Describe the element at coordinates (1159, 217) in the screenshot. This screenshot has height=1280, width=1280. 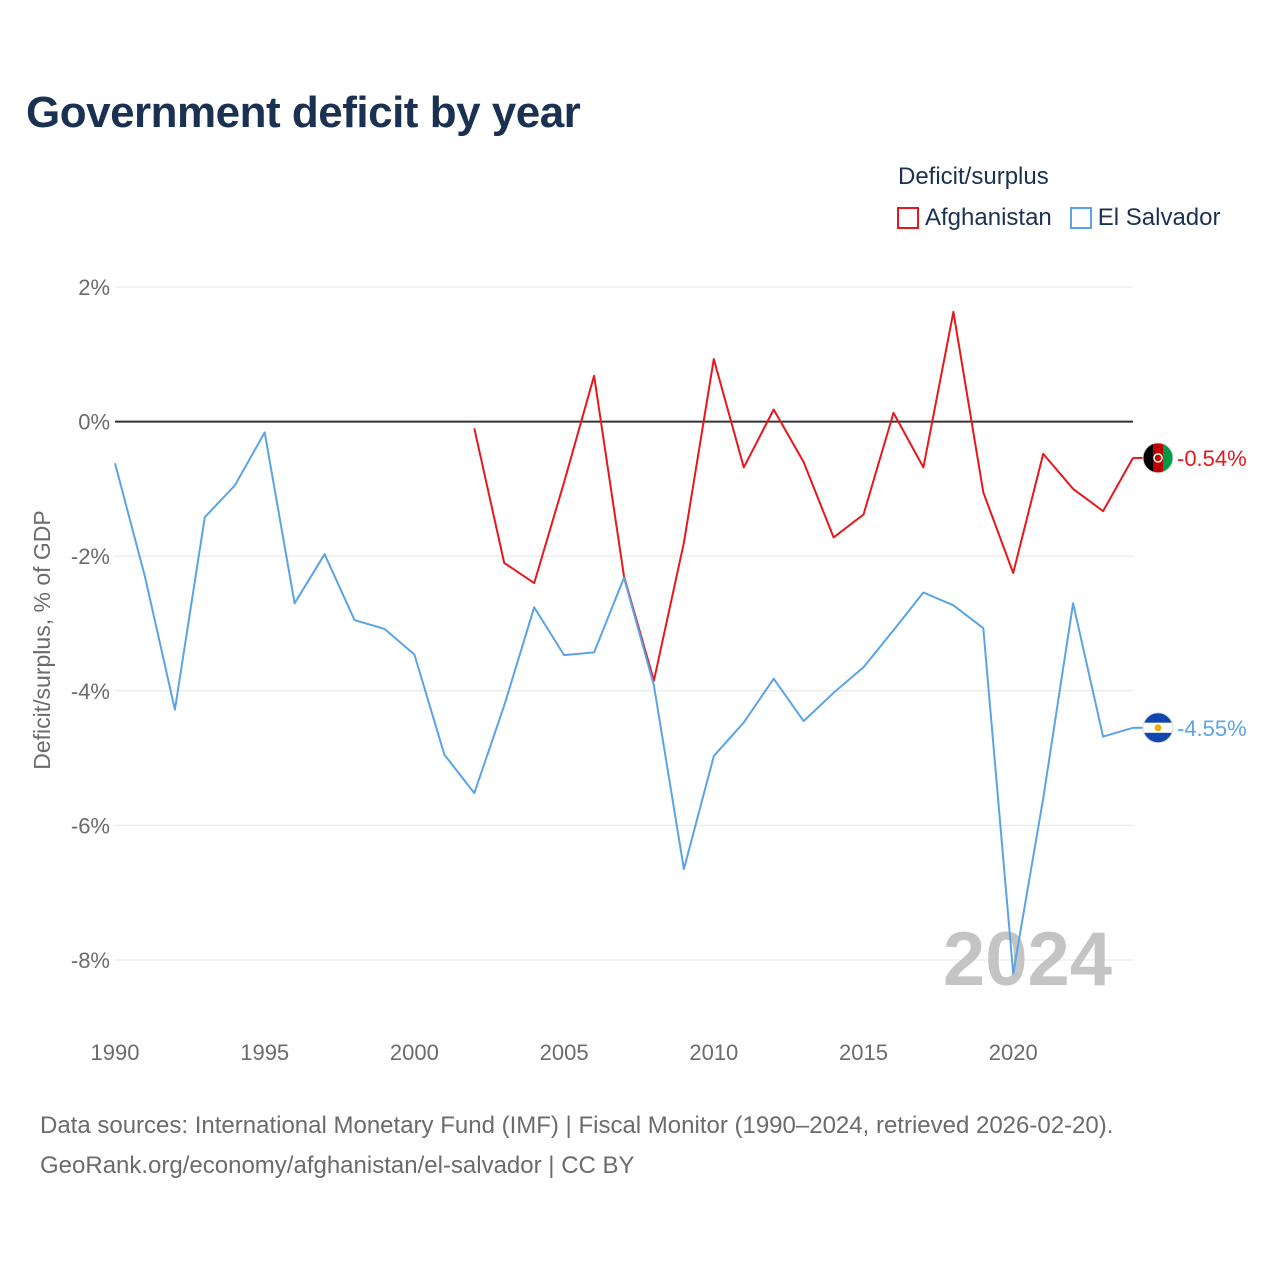
I see `legend-label-el-salvador: El Salvador` at that location.